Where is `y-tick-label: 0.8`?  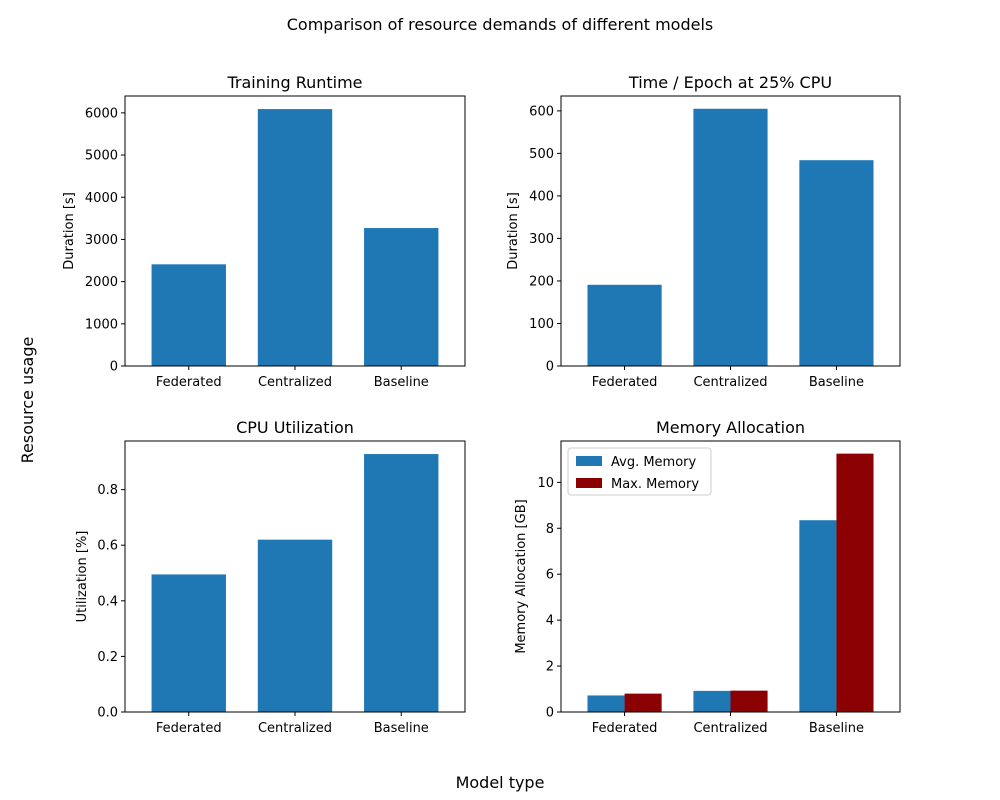 y-tick-label: 0.8 is located at coordinates (107, 490).